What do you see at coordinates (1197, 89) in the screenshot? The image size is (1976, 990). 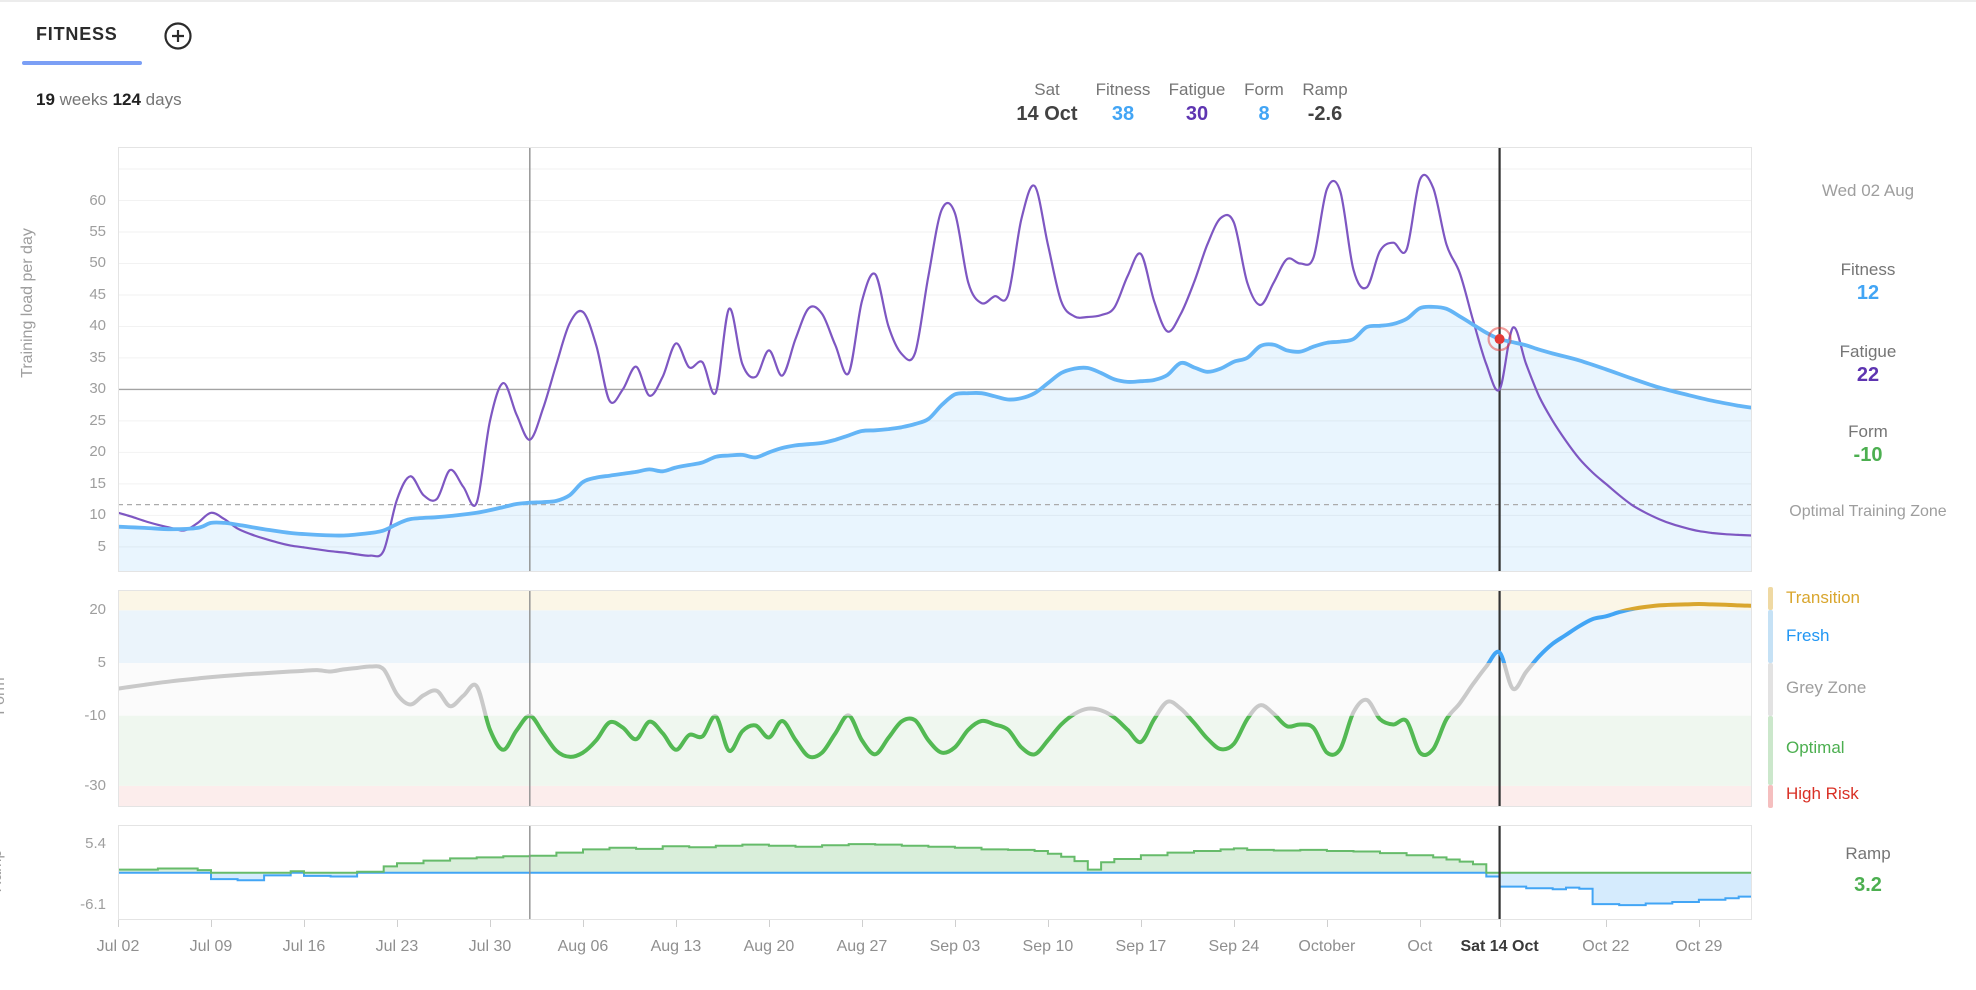 I see `stat-label: Fatigue` at bounding box center [1197, 89].